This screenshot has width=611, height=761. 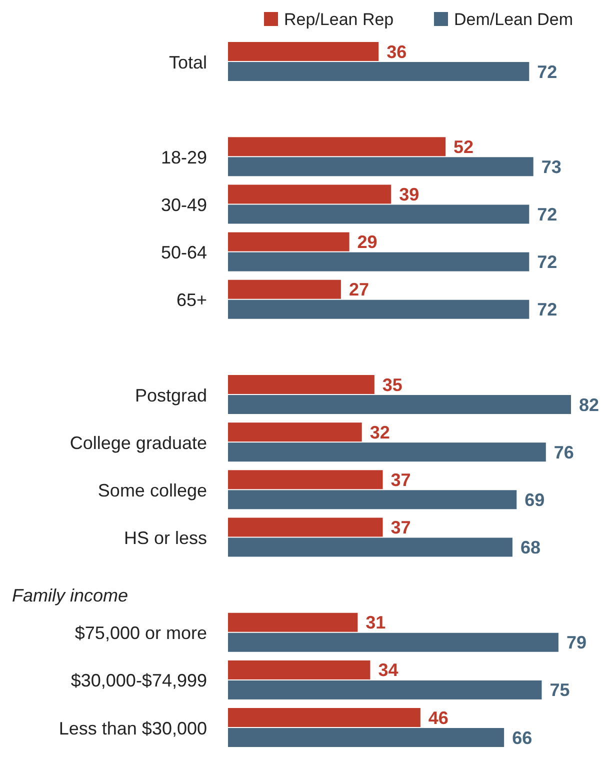 What do you see at coordinates (392, 384) in the screenshot?
I see `data-label: 35` at bounding box center [392, 384].